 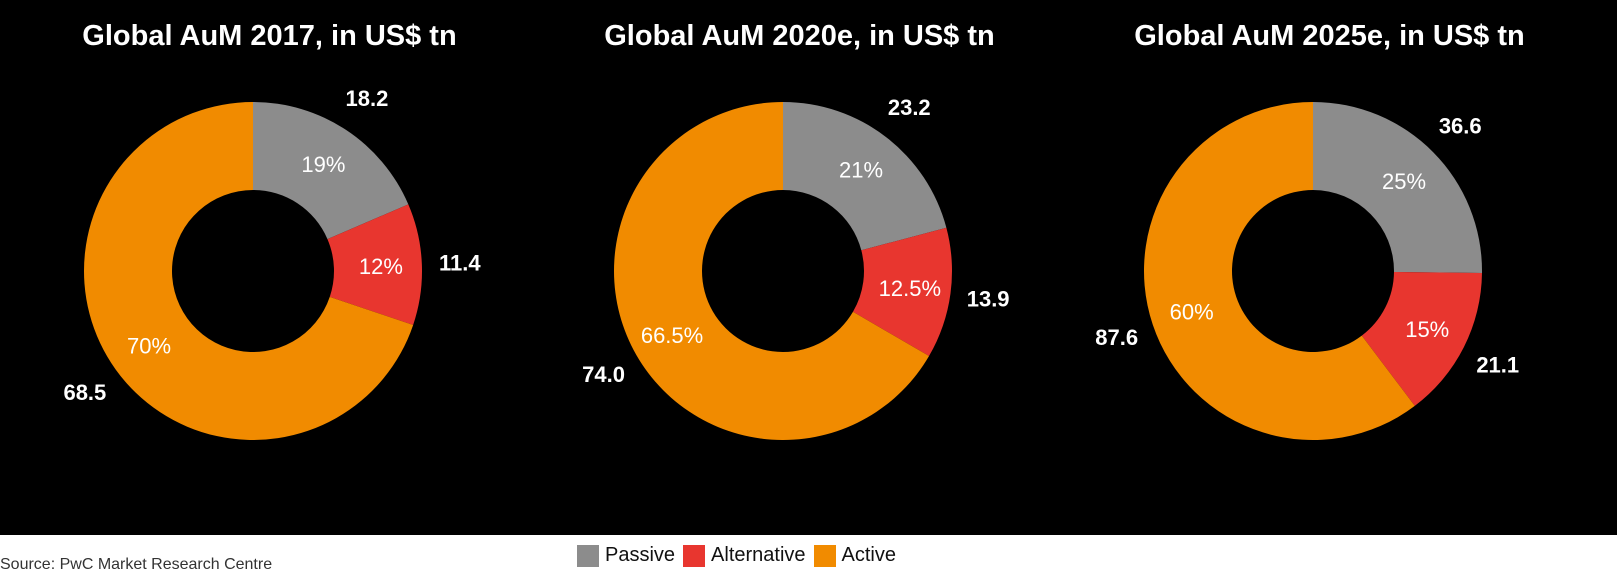 What do you see at coordinates (1329, 36) in the screenshot?
I see `chart-title: Global AuM 2025e, in US$ tn` at bounding box center [1329, 36].